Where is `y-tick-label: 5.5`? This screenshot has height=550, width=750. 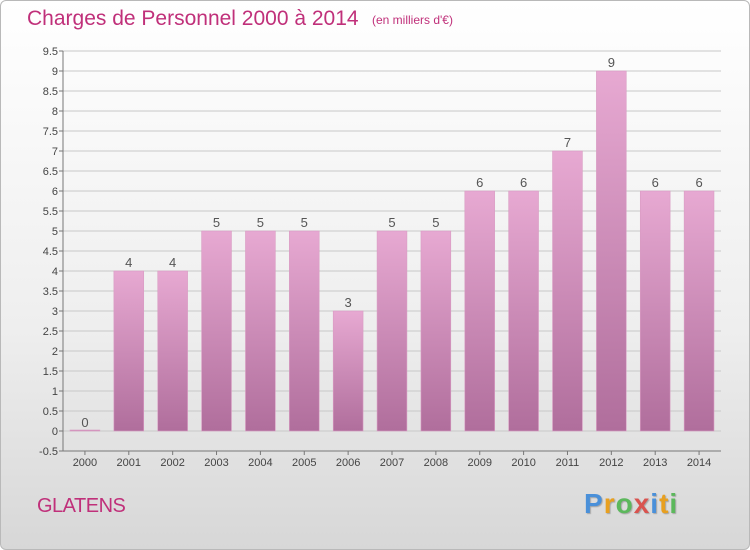
y-tick-label: 5.5 is located at coordinates (50, 212).